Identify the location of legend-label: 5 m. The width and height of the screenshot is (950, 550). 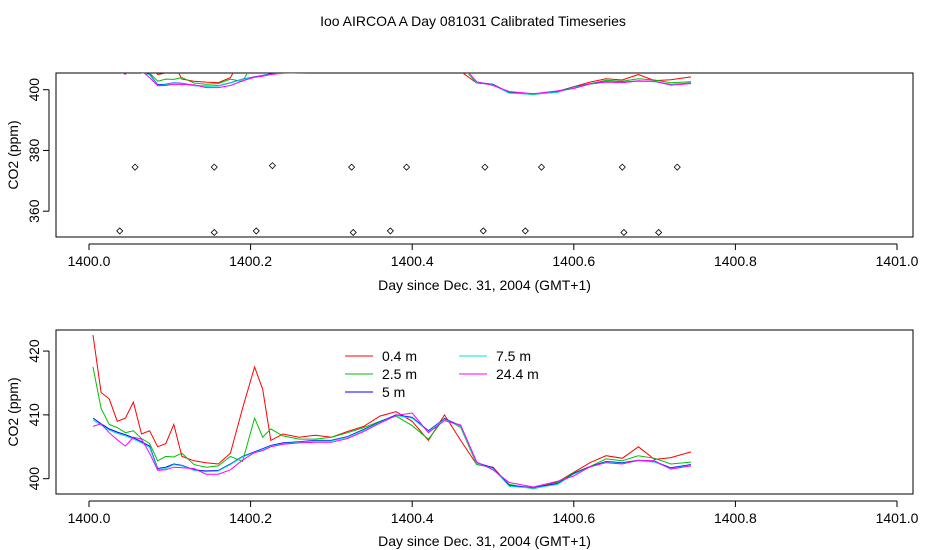
(393, 392).